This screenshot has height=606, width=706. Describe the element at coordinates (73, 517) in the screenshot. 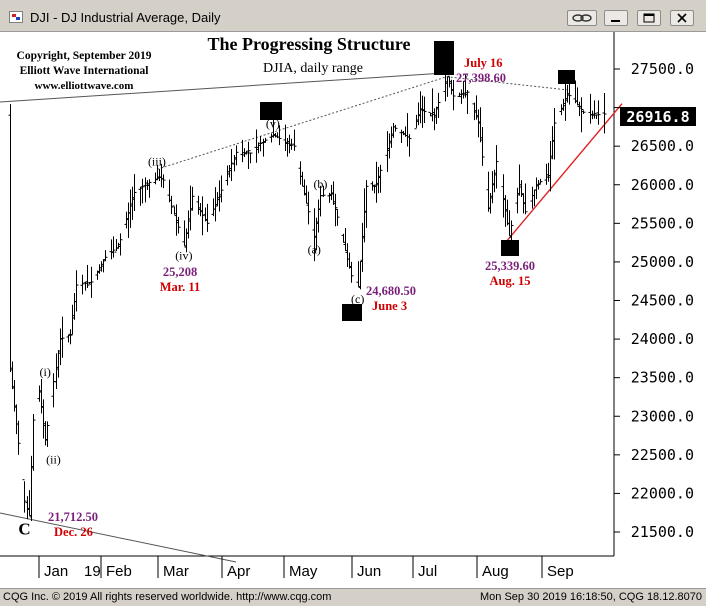

I see `price-annotation: 21,712.50` at that location.